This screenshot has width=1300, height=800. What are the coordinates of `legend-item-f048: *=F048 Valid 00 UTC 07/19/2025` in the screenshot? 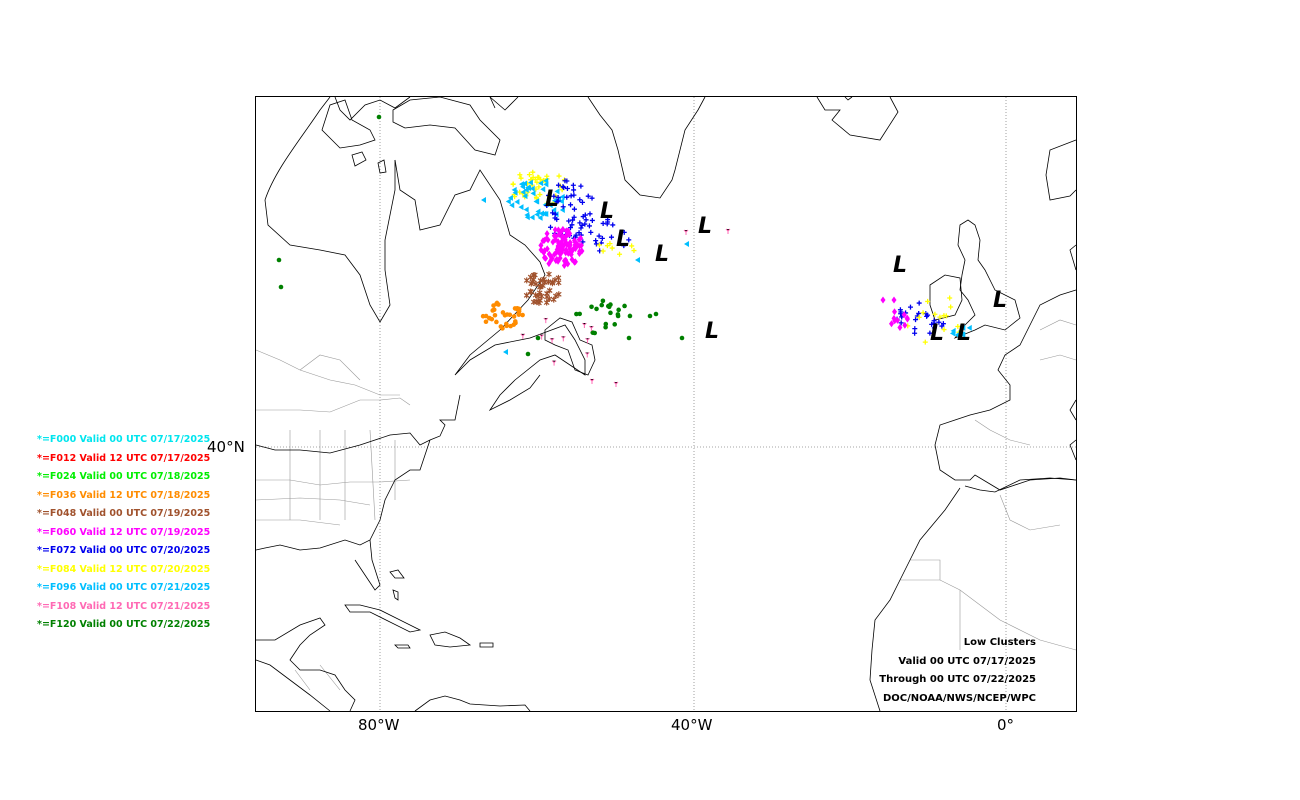 It's located at (124, 513).